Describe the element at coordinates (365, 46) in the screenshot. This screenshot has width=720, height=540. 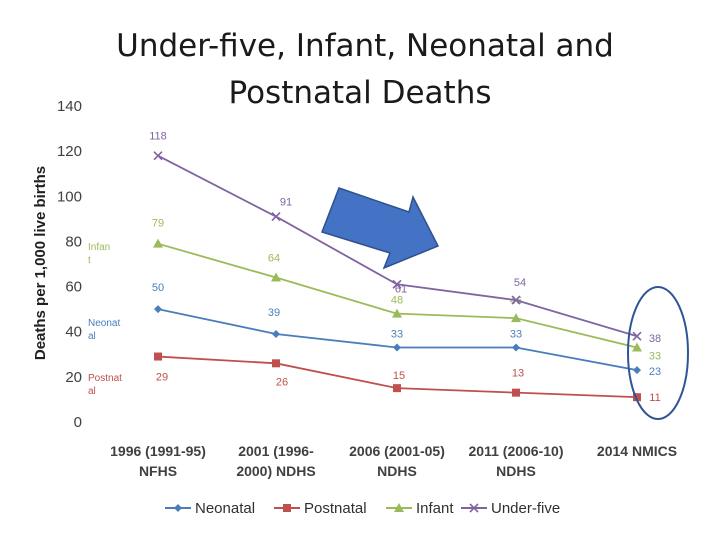
I see `chart-title-line-1: Under-five, Infant, Neonatal and` at that location.